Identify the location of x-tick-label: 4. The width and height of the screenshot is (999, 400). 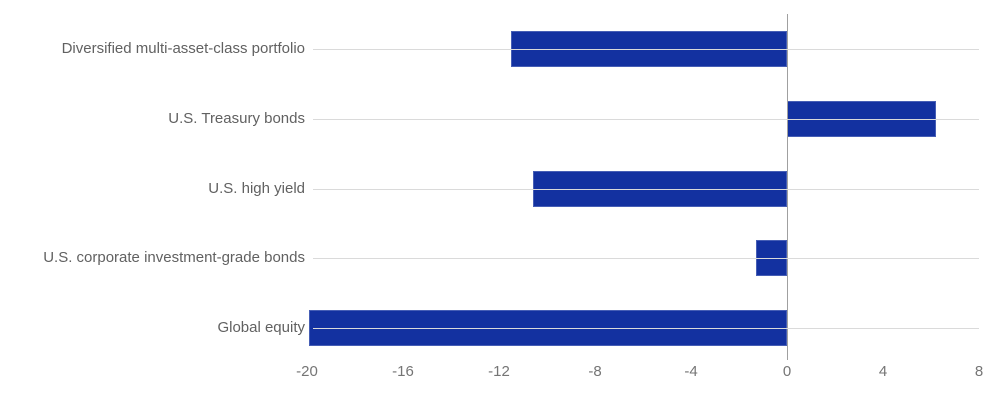
(883, 371).